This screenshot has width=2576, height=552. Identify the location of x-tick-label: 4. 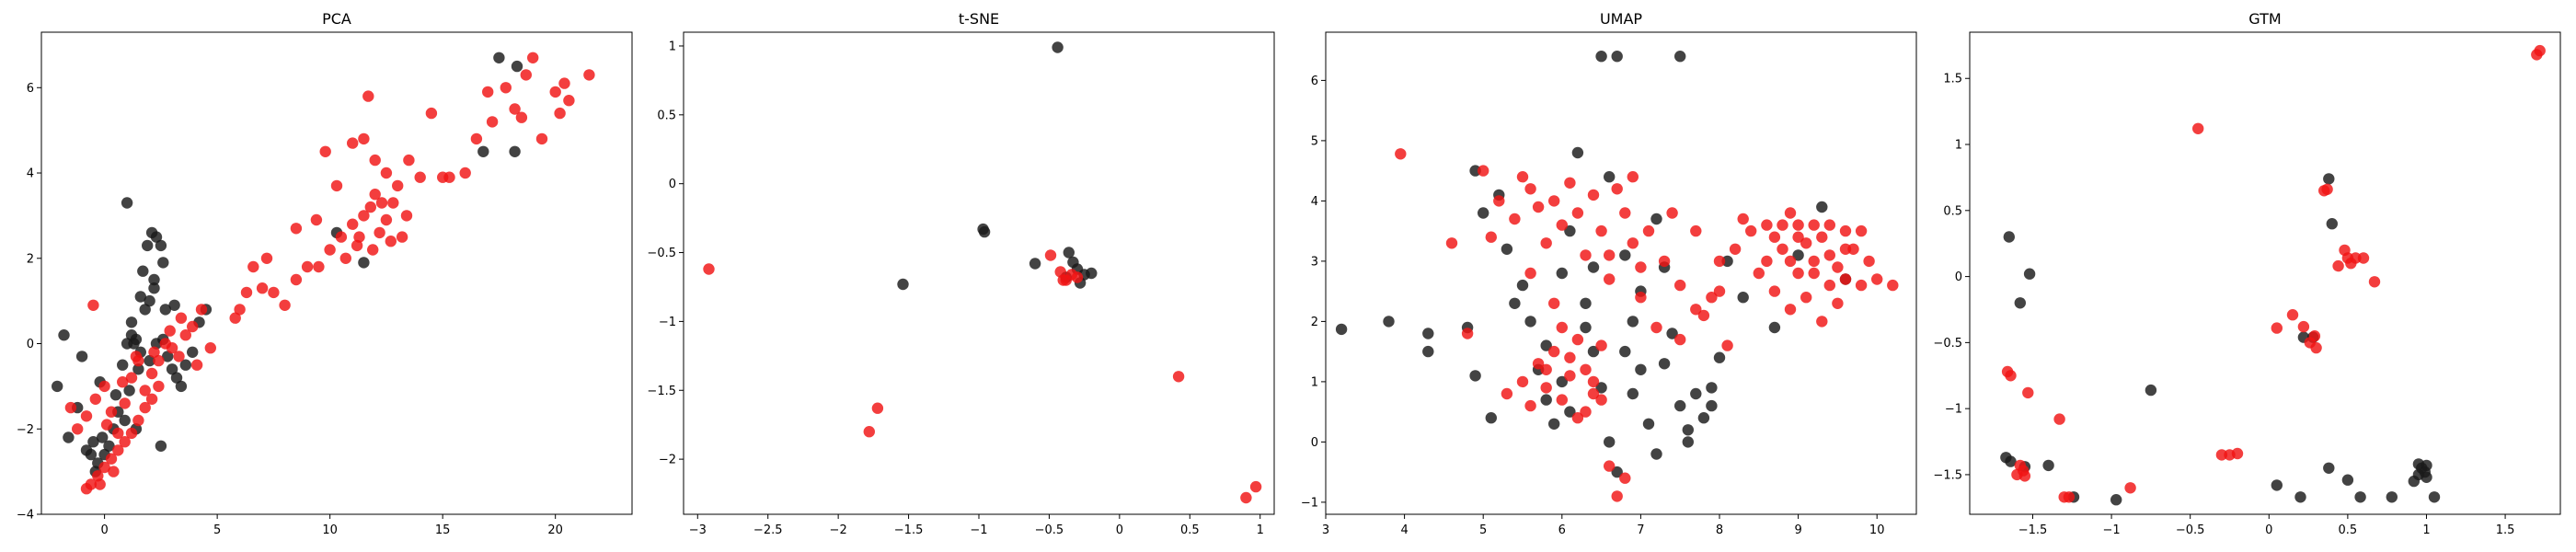
(1404, 530).